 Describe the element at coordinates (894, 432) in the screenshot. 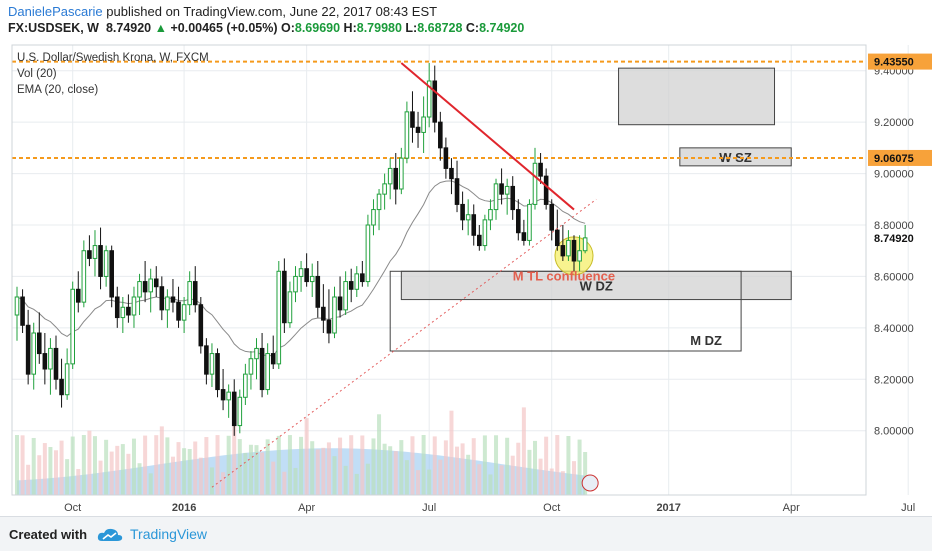

I see `y-tick-label: 8.00000` at that location.